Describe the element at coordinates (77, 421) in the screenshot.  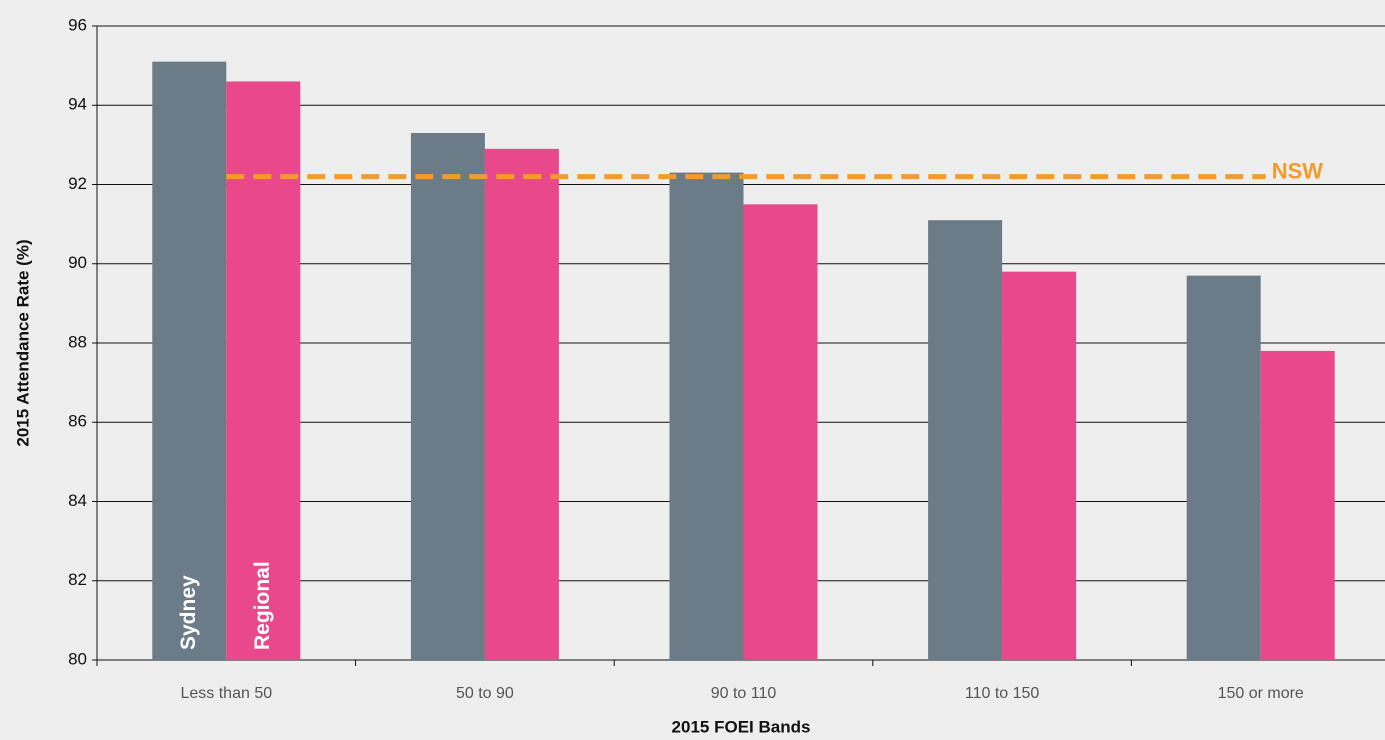
I see `y-tick-label: 86` at that location.